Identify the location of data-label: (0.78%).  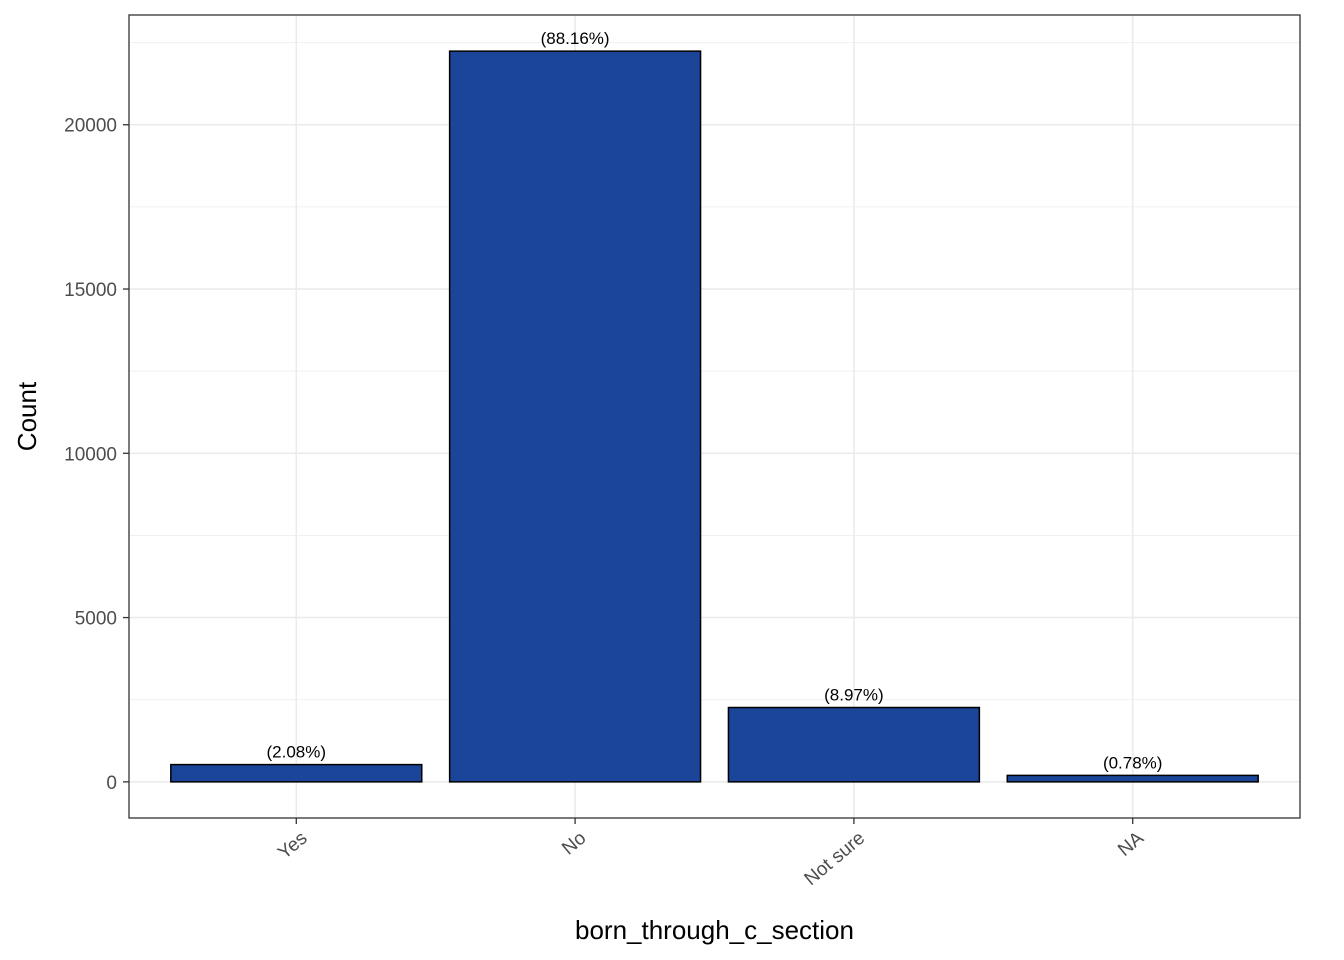
(1133, 762).